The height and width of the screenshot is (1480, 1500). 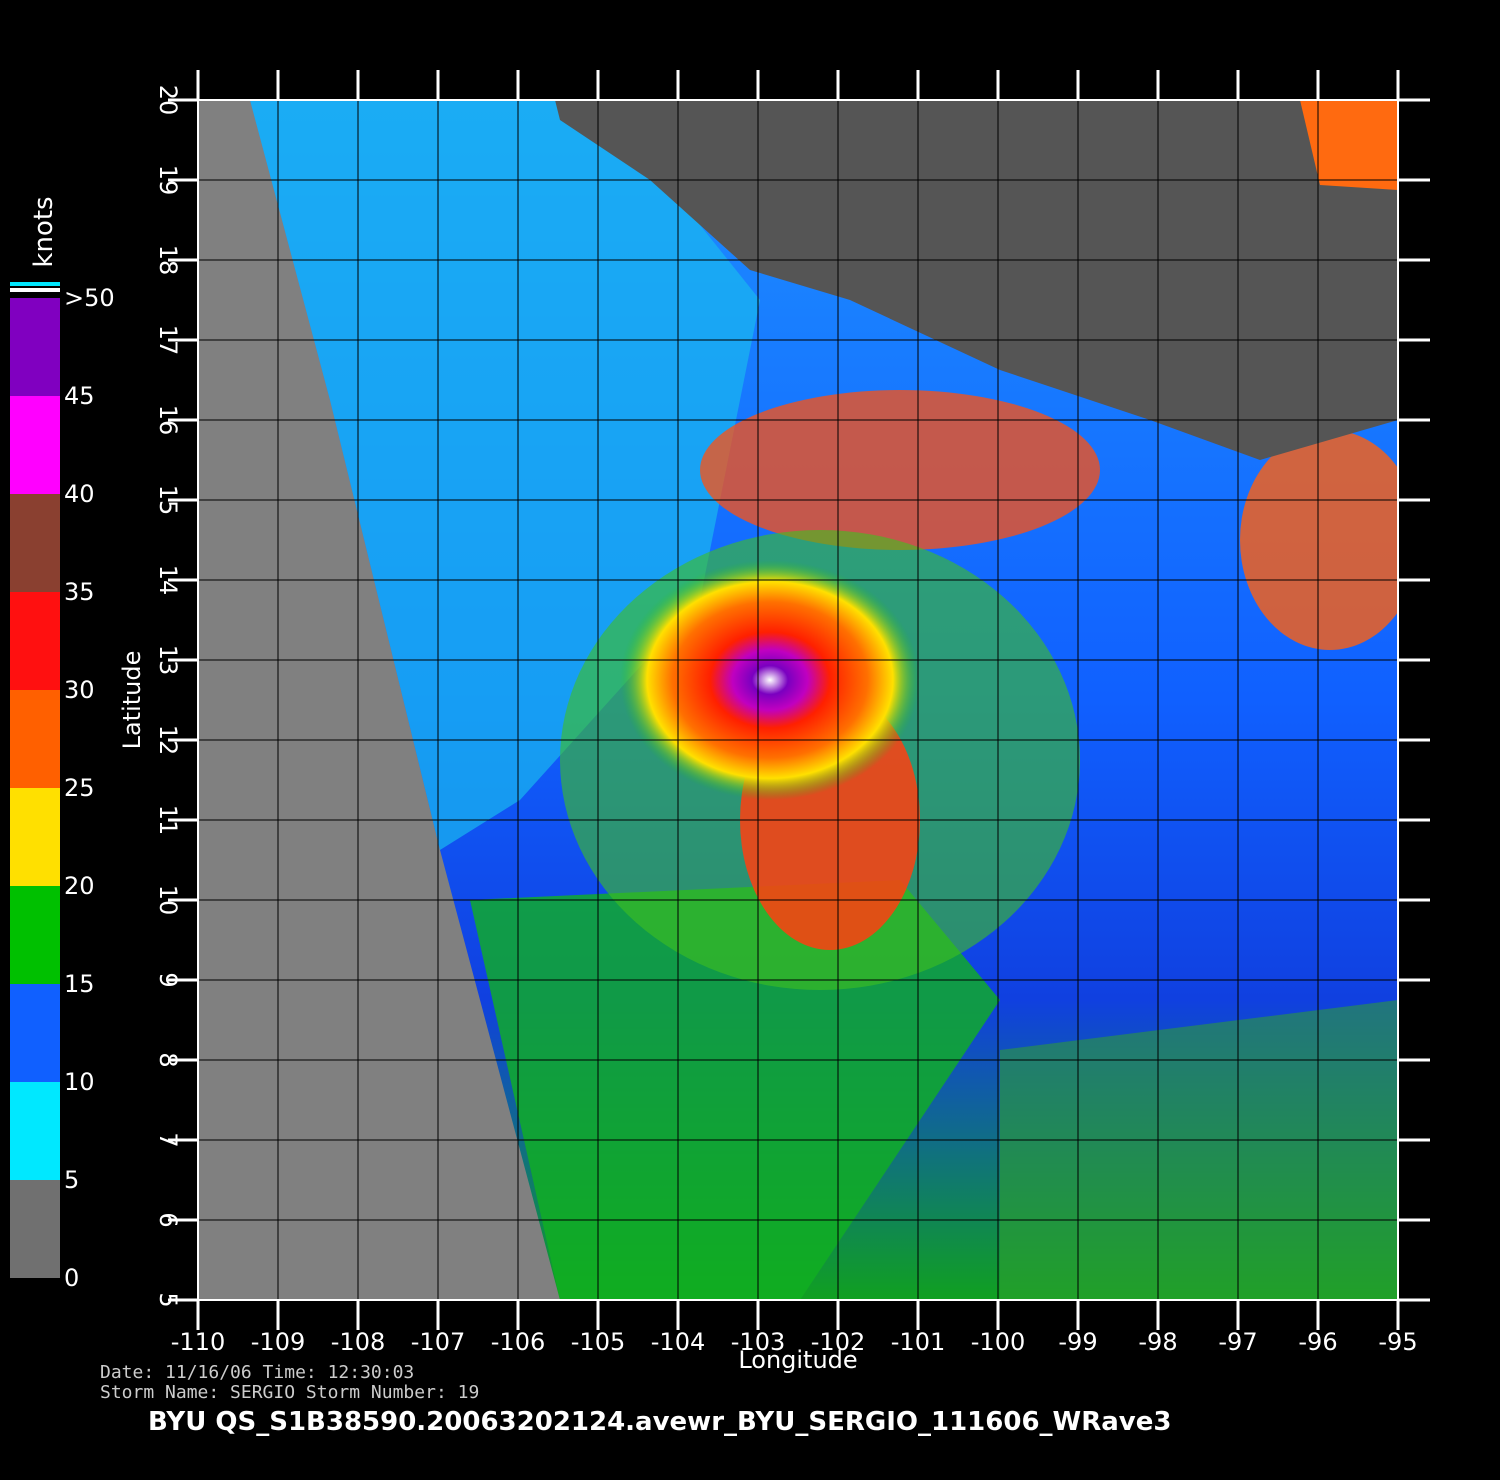 I want to click on y-tick-label: 13, so click(x=168, y=660).